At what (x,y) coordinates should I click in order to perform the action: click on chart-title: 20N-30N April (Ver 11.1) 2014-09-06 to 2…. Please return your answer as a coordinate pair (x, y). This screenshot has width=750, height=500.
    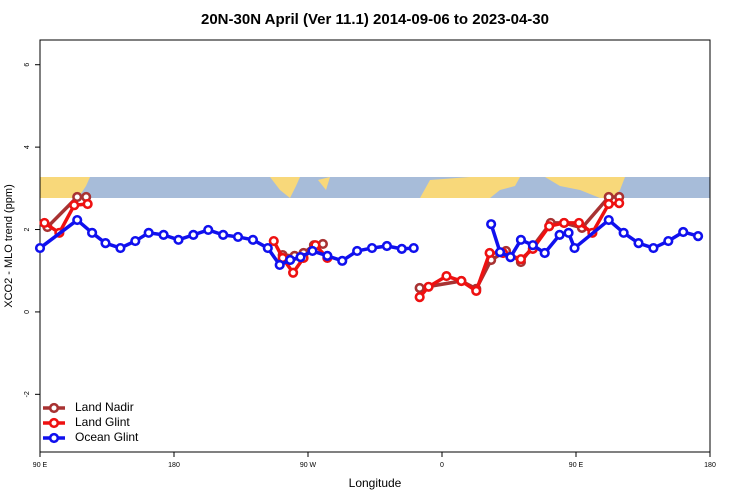
    Looking at the image, I should click on (375, 19).